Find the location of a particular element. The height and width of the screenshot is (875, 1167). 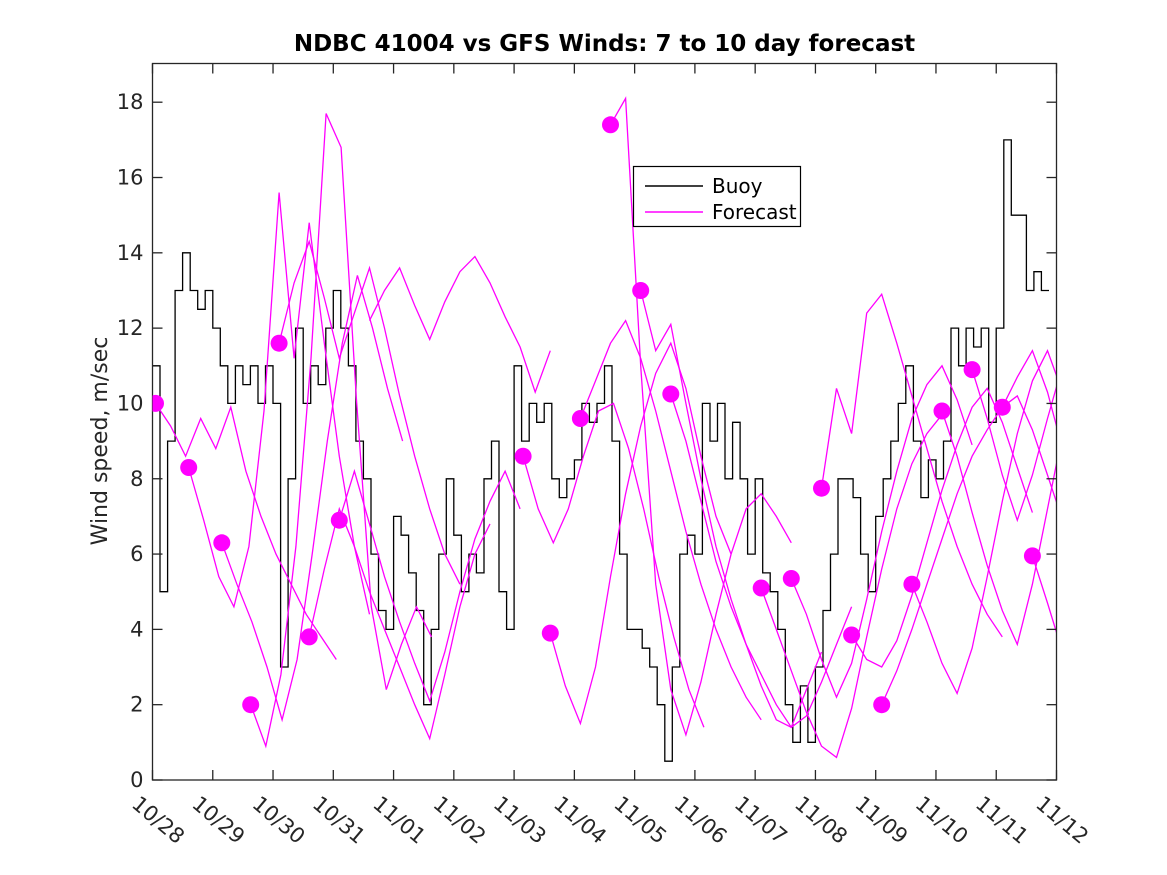

x-tick-label-0: 10/28 is located at coordinates (158, 819).